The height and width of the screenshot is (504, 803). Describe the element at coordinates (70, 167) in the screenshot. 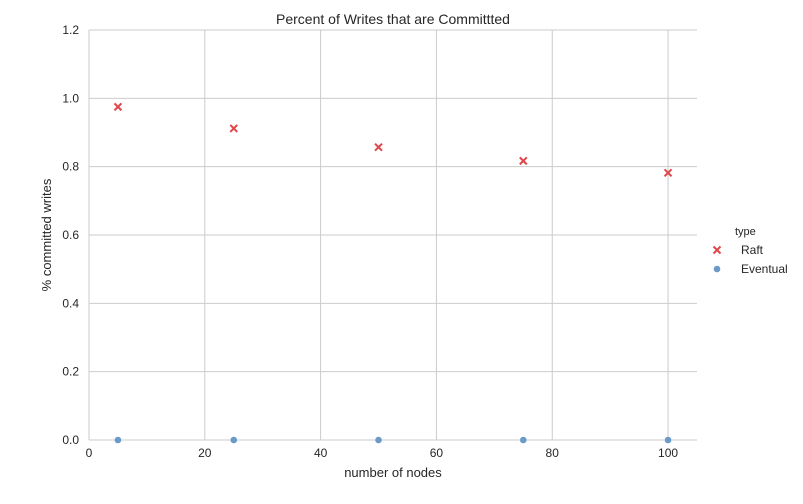

I see `y-tick-label: 0.8` at that location.